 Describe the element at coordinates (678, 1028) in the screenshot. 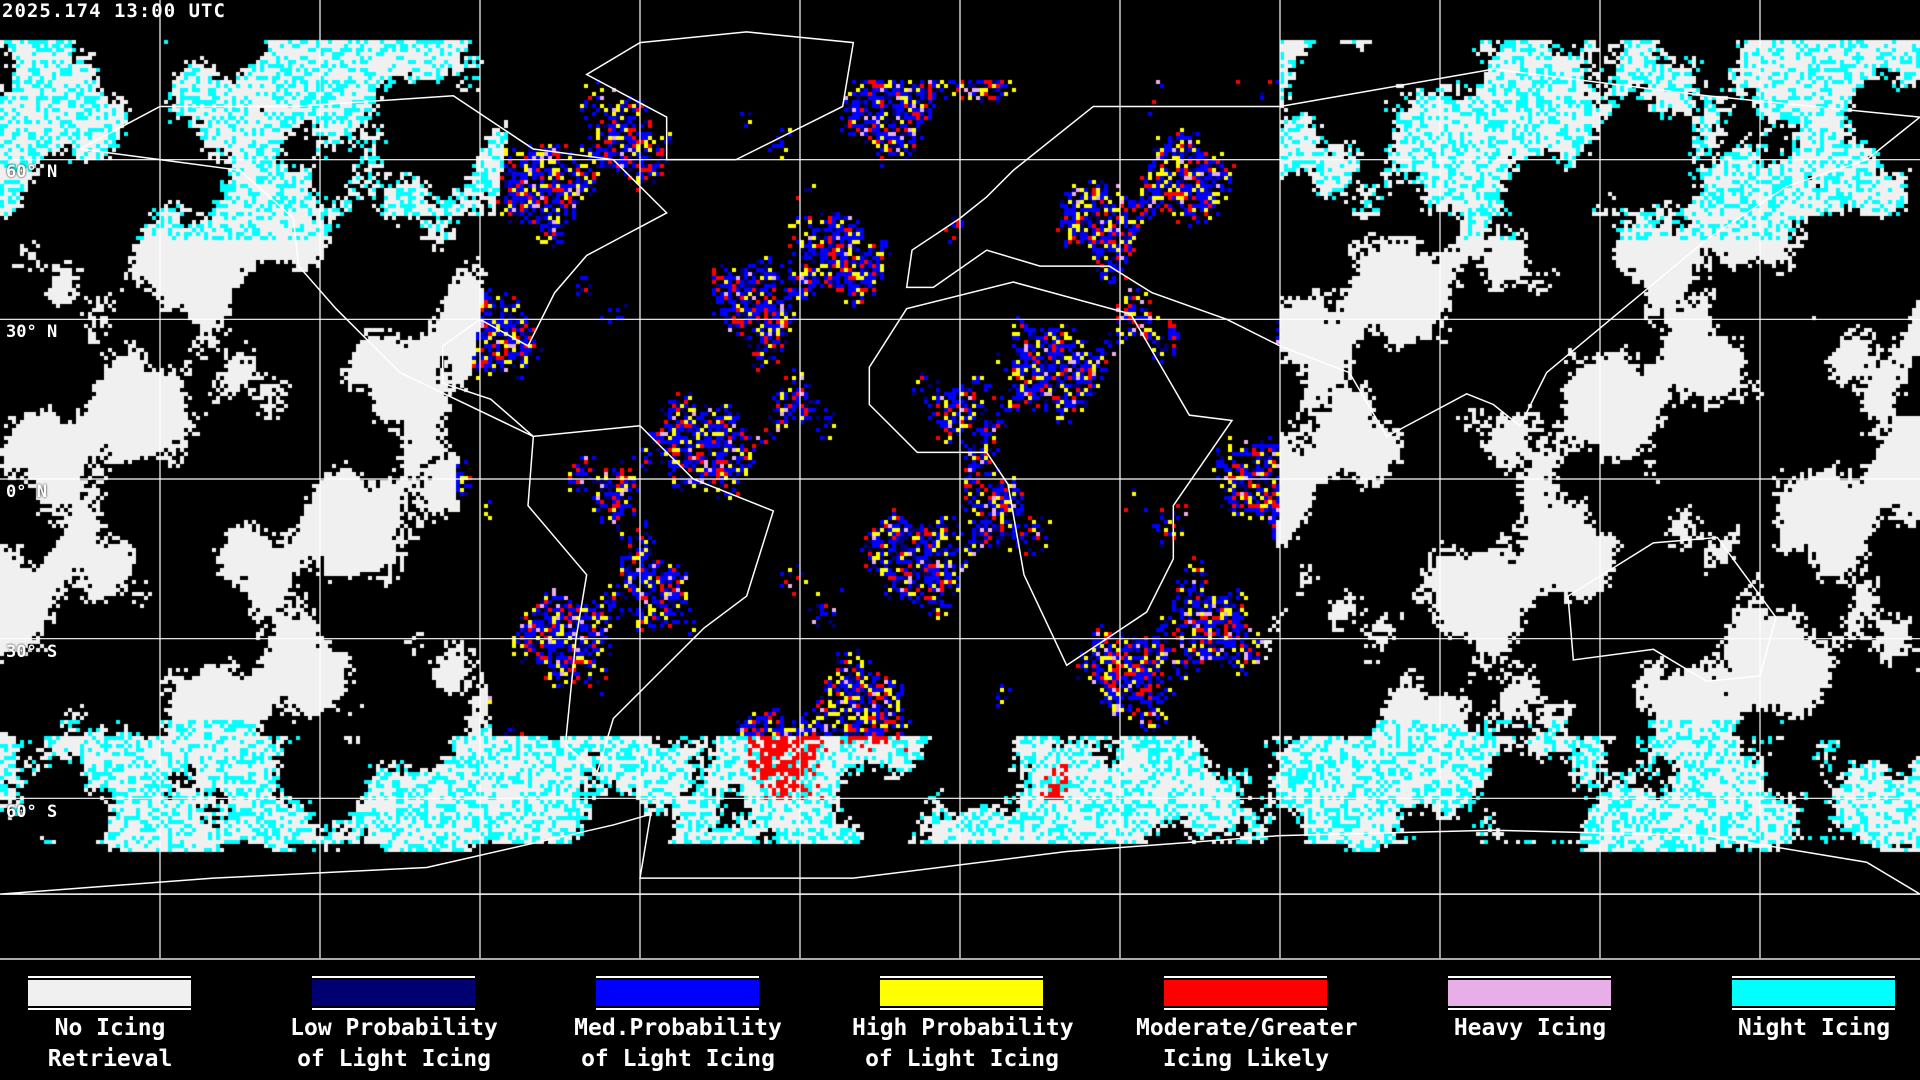

I see `legend-label-line1: Med.Probability` at that location.